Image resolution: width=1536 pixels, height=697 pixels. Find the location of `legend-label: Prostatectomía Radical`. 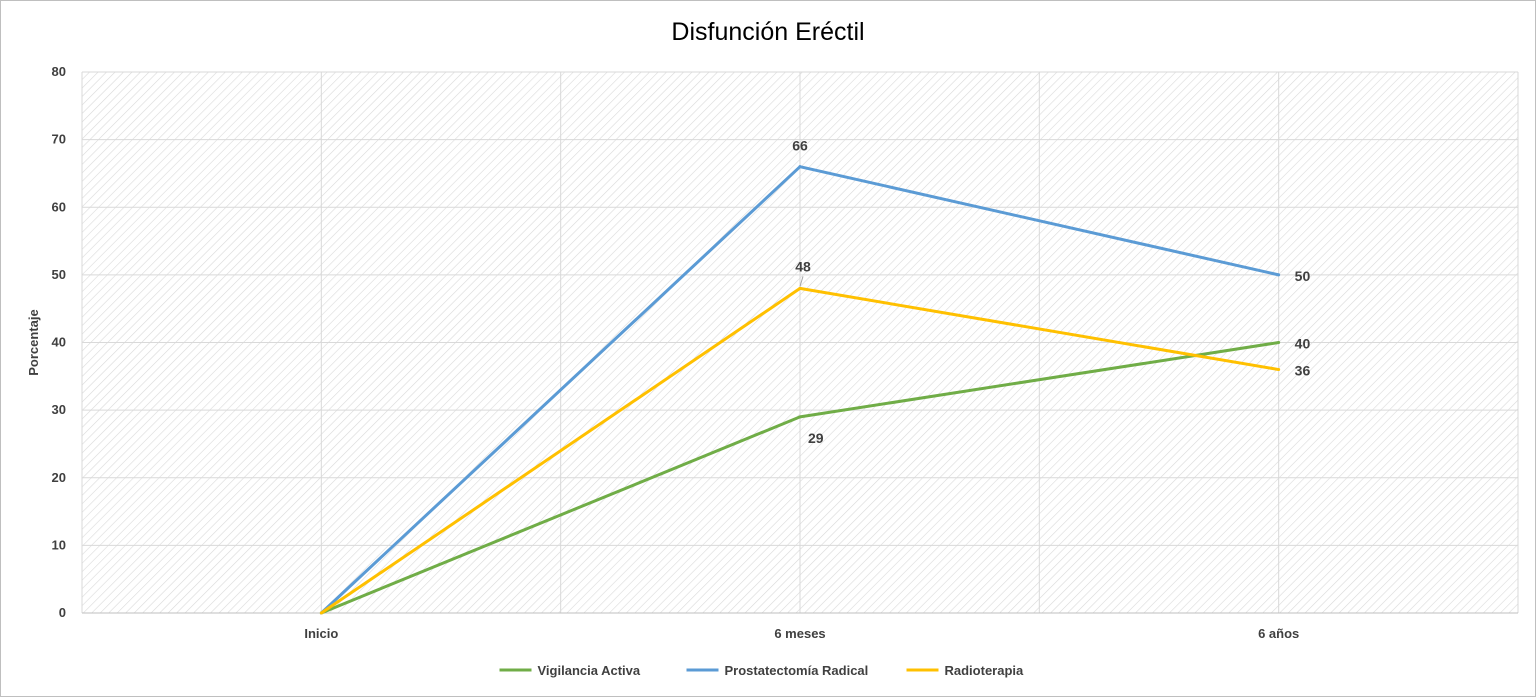

legend-label: Prostatectomía Radical is located at coordinates (797, 670).